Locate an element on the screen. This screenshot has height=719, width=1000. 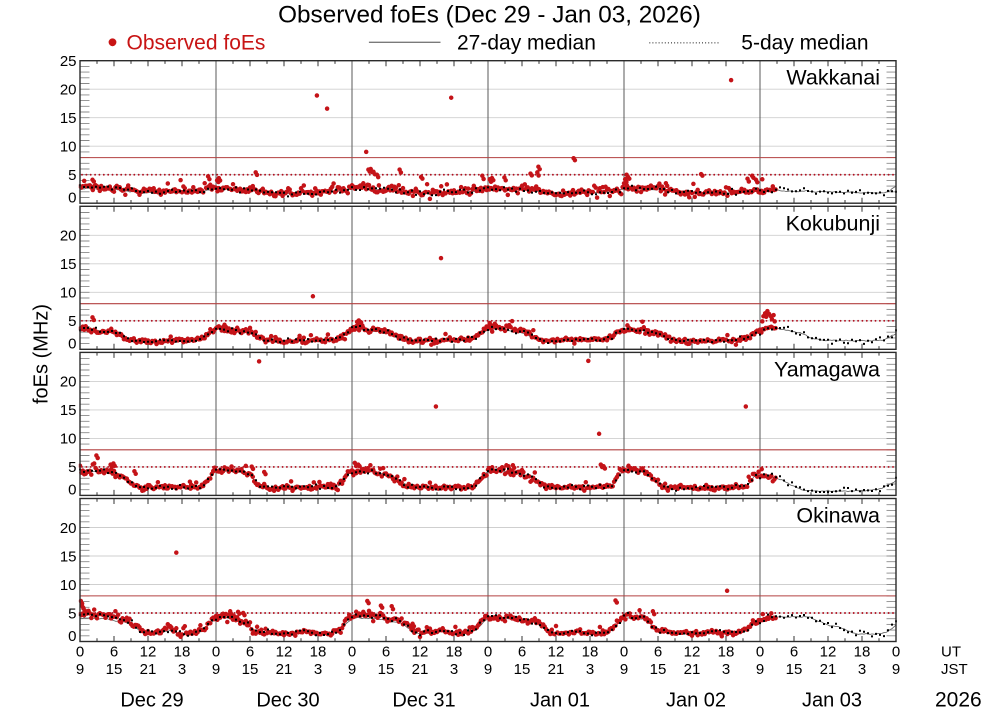
svg-text: Kokubunji is located at coordinates (833, 223).